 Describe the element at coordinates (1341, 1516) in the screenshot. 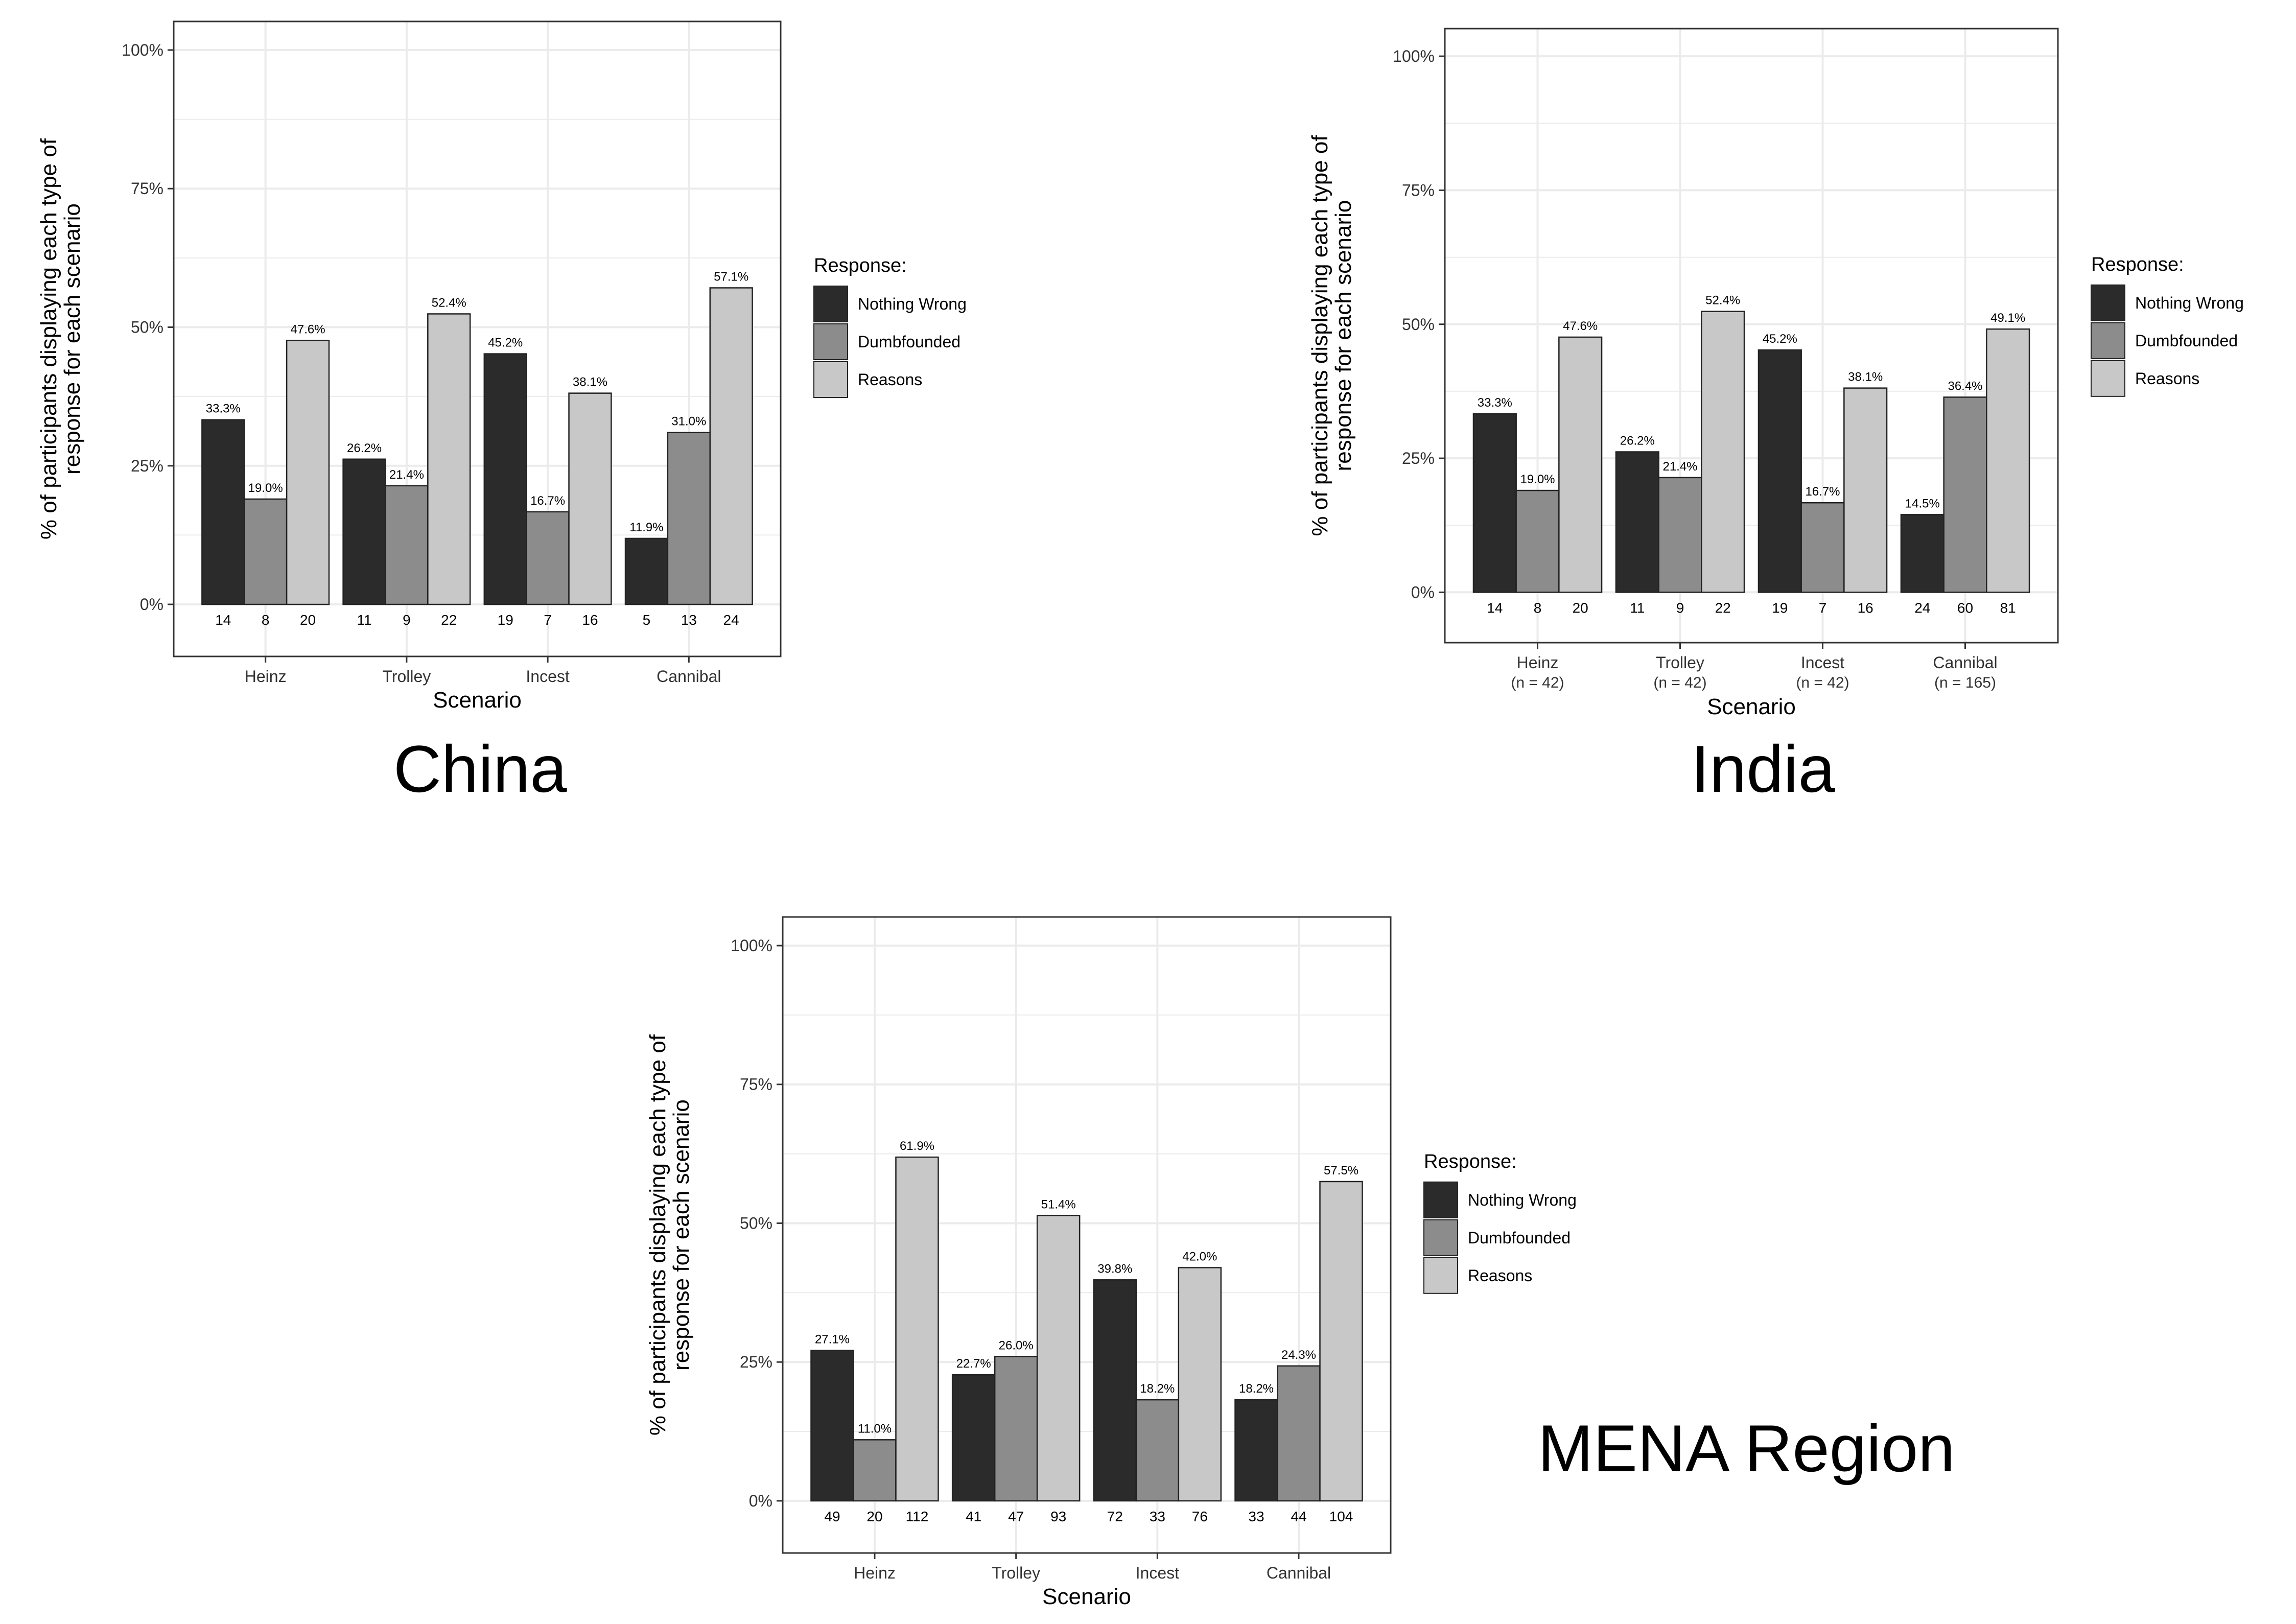

I see `bar-count-label: 104` at that location.